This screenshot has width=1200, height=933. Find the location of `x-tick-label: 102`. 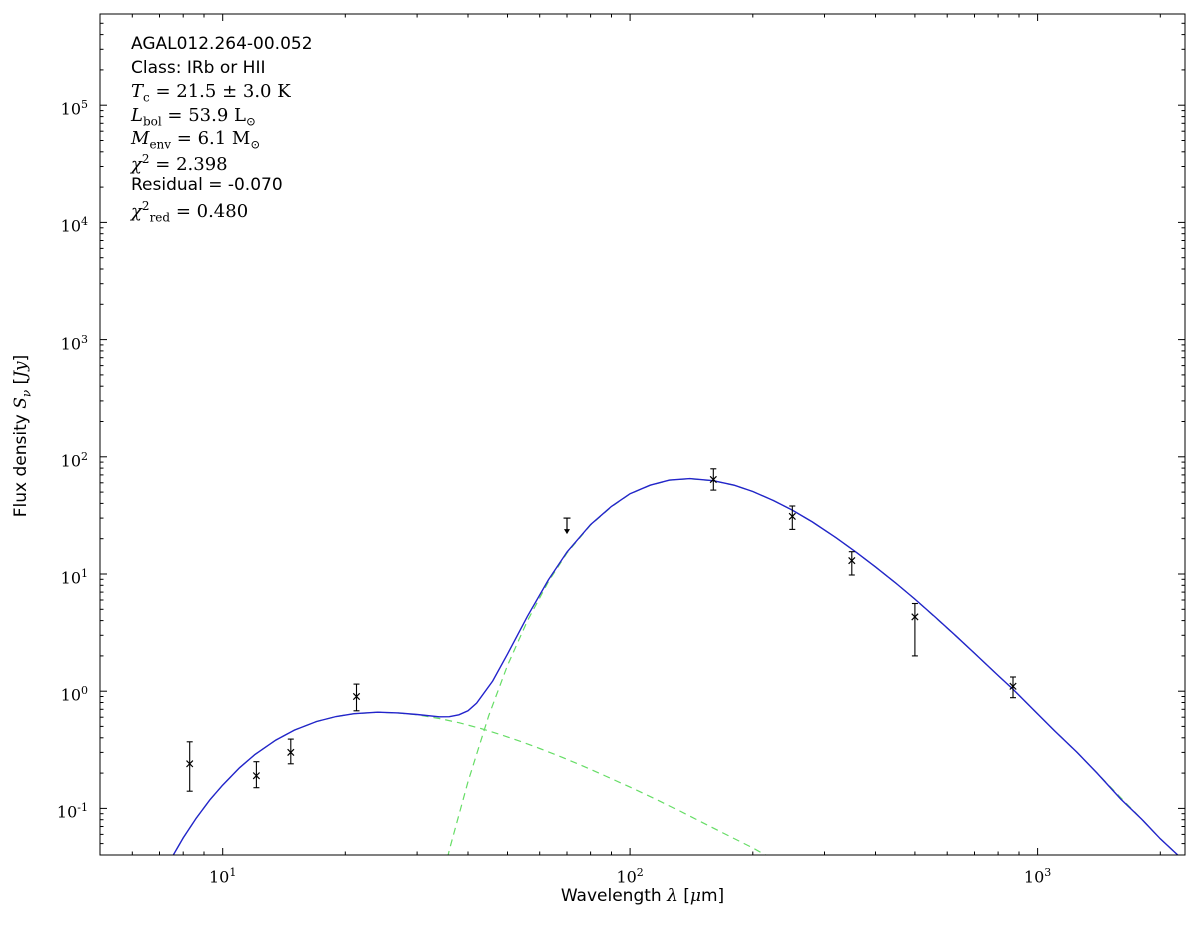

x-tick-label: 102 is located at coordinates (630, 876).